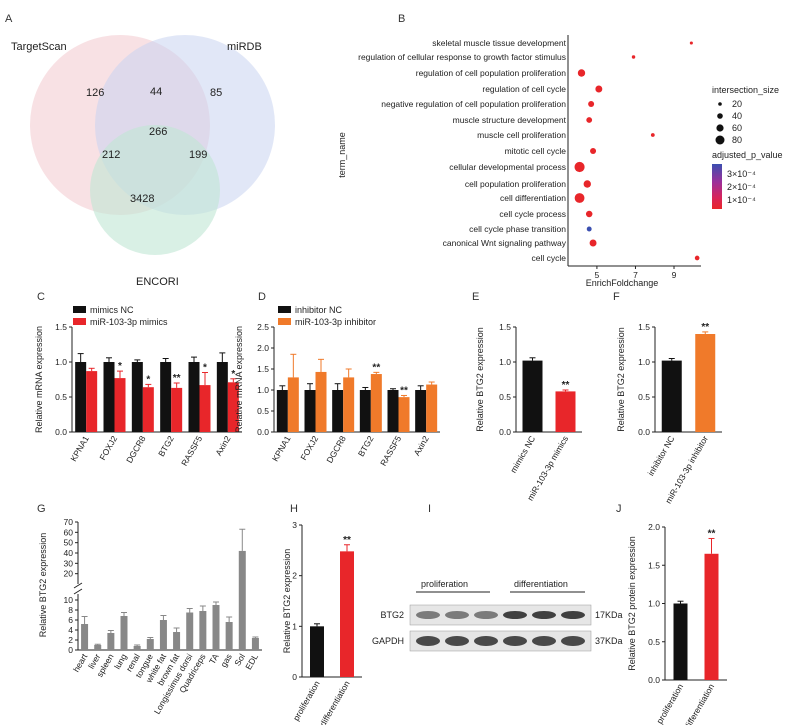  I want to click on y-tick-label-G: 4, so click(70, 630).